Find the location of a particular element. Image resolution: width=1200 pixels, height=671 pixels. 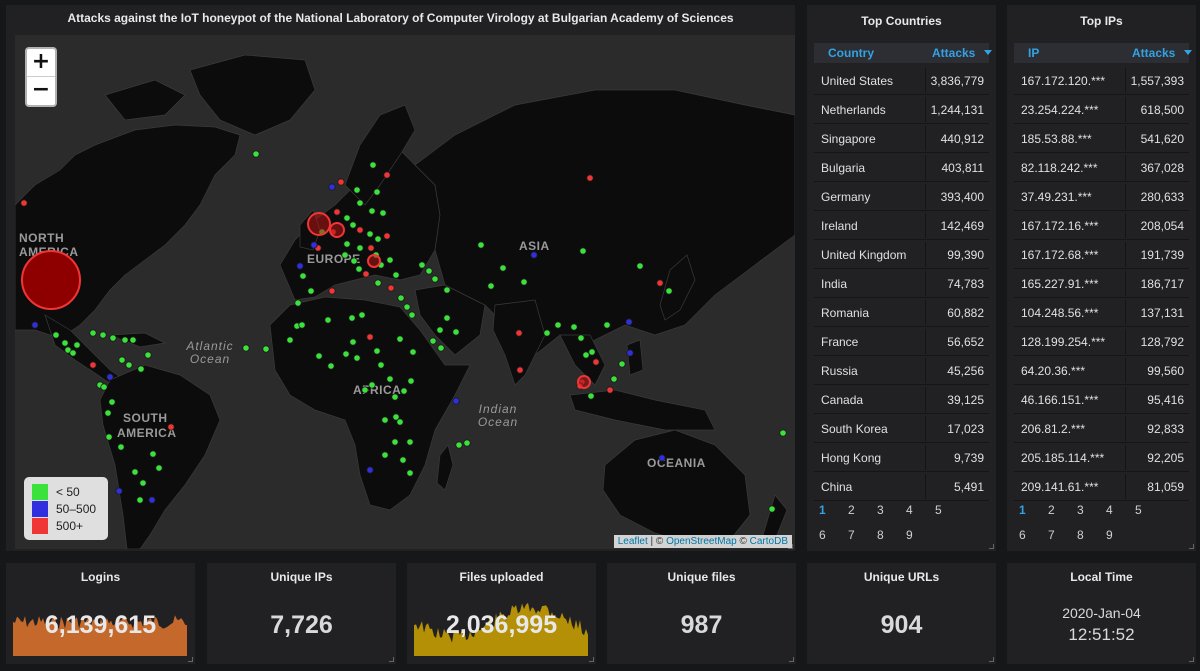

leaflet-link: Leaflet is located at coordinates (632, 541).